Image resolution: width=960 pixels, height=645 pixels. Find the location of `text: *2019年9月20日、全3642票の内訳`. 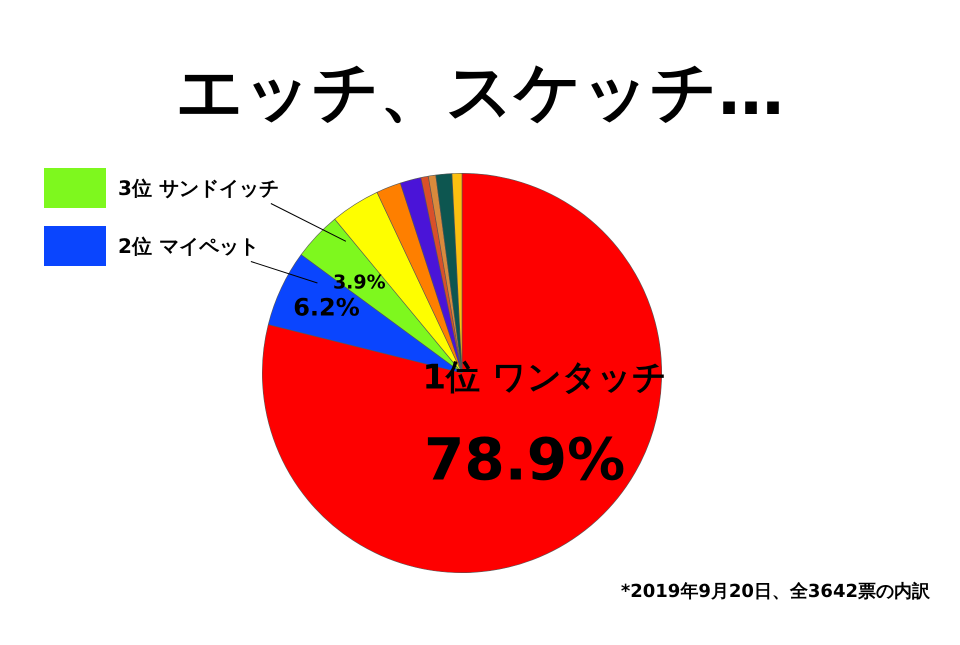

text: *2019年9月20日、全3642票の内訳 is located at coordinates (775, 591).